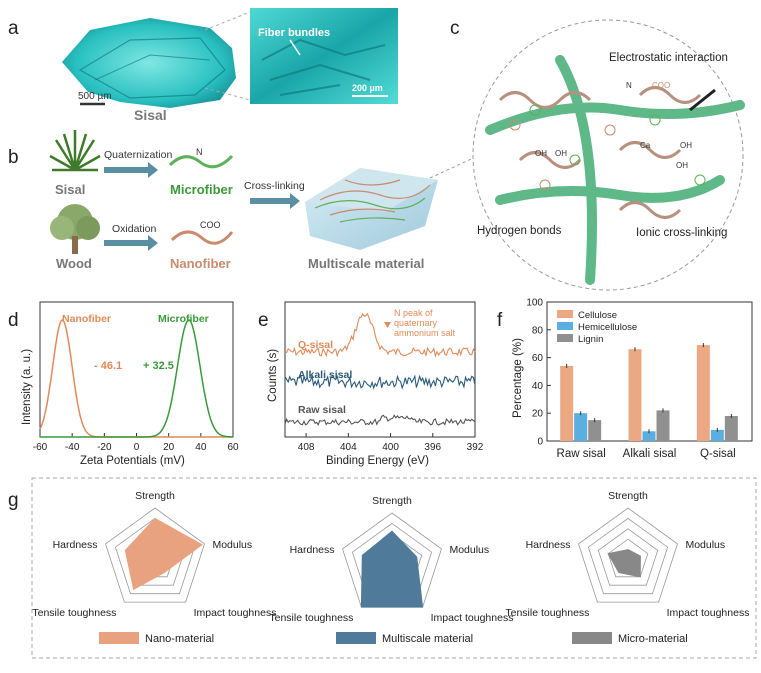 The width and height of the screenshot is (761, 673). I want to click on xps-x-tick-label: 408, so click(306, 447).